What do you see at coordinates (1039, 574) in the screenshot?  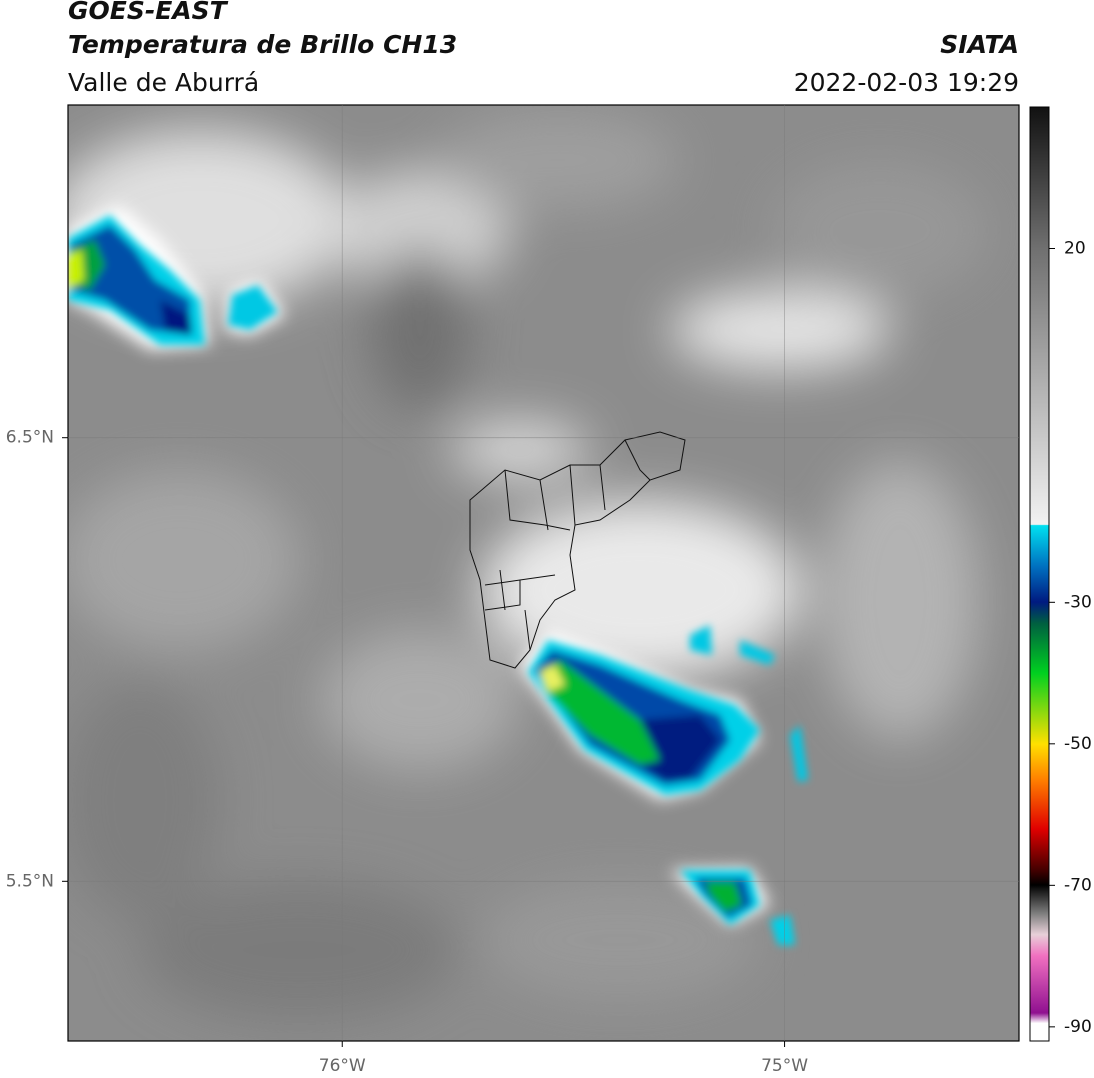 I see `colorbar` at bounding box center [1039, 574].